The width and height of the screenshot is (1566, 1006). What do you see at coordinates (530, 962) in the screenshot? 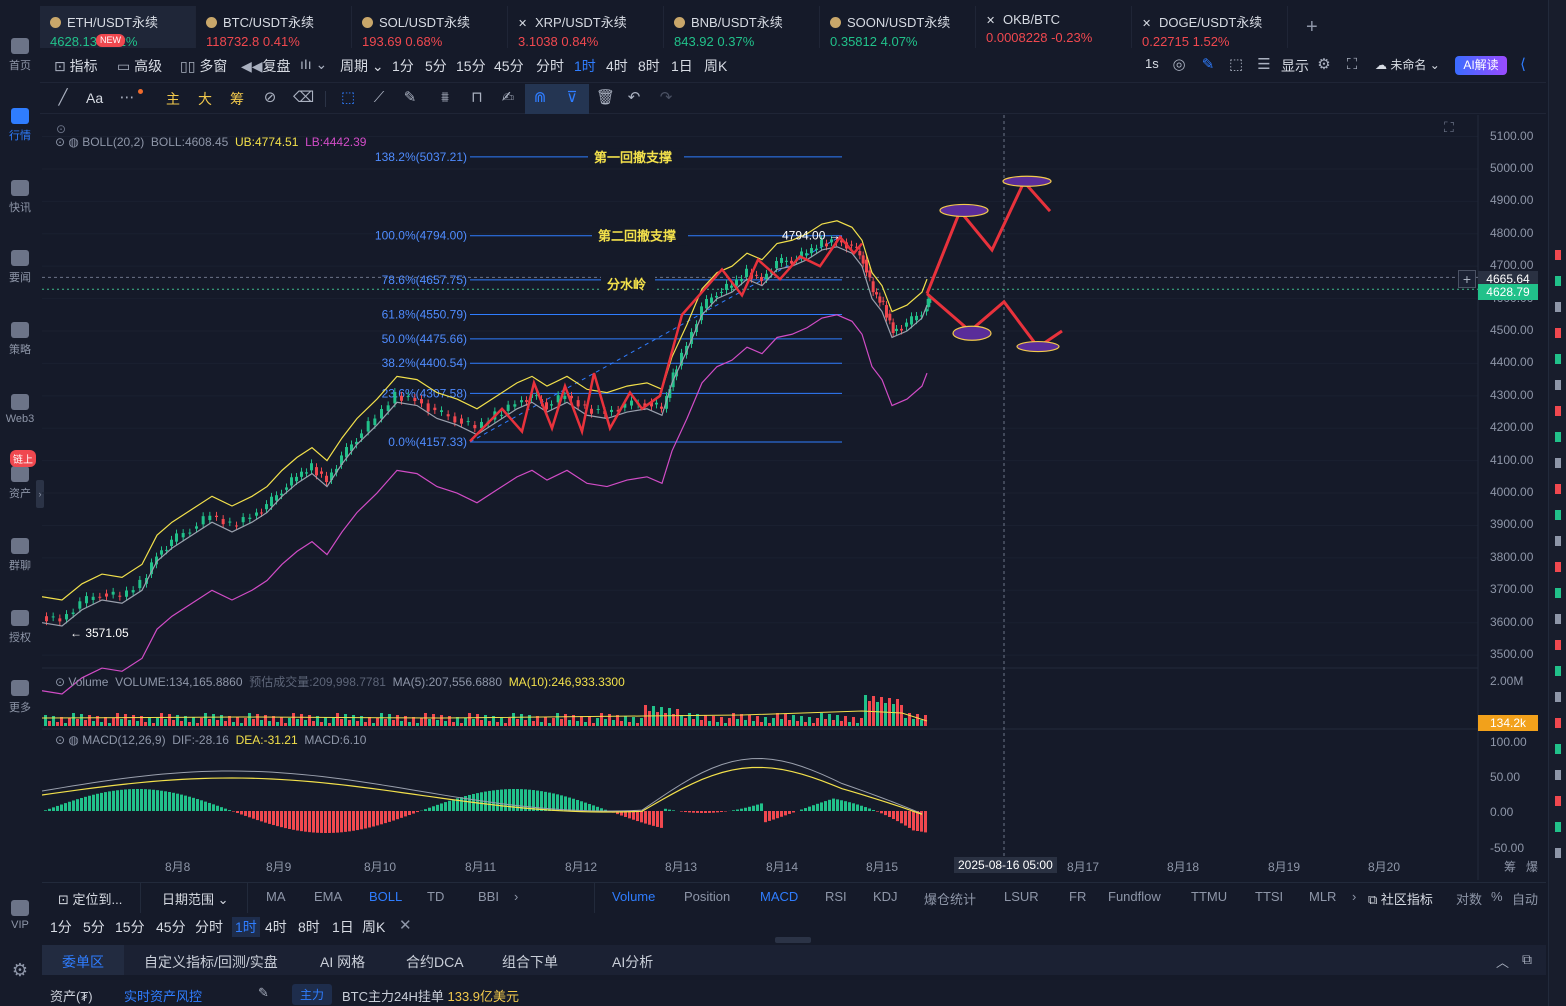
I see `panel-tab-4: 组合下单` at bounding box center [530, 962].